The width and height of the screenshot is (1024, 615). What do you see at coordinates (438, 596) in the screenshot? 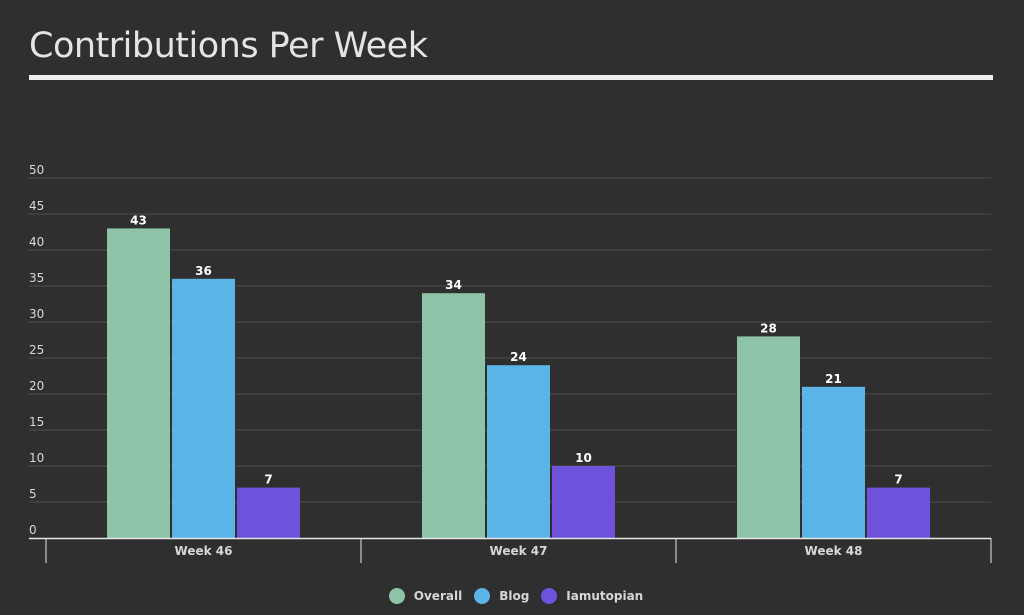
I see `legend-label: Overall` at bounding box center [438, 596].